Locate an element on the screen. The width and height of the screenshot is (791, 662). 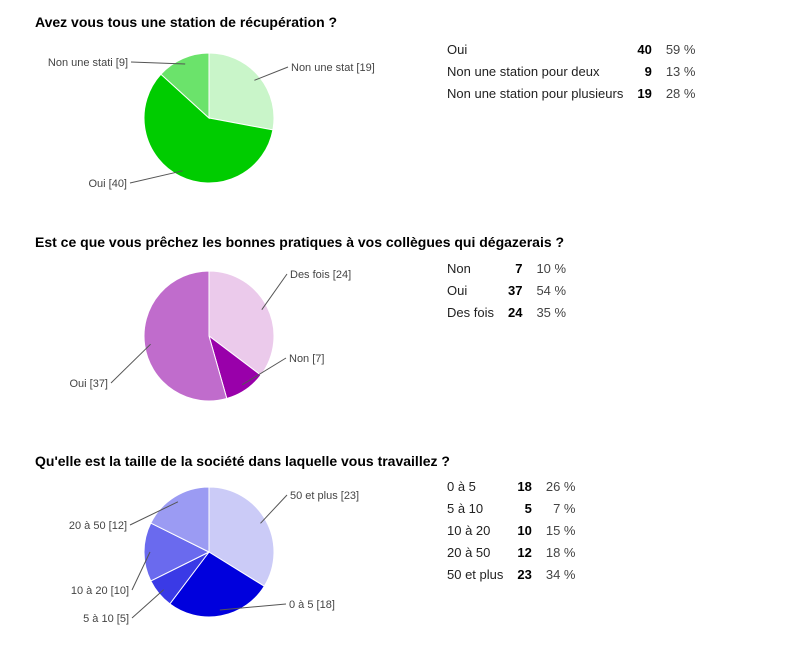
summary-label: Des fois is located at coordinates (470, 312).